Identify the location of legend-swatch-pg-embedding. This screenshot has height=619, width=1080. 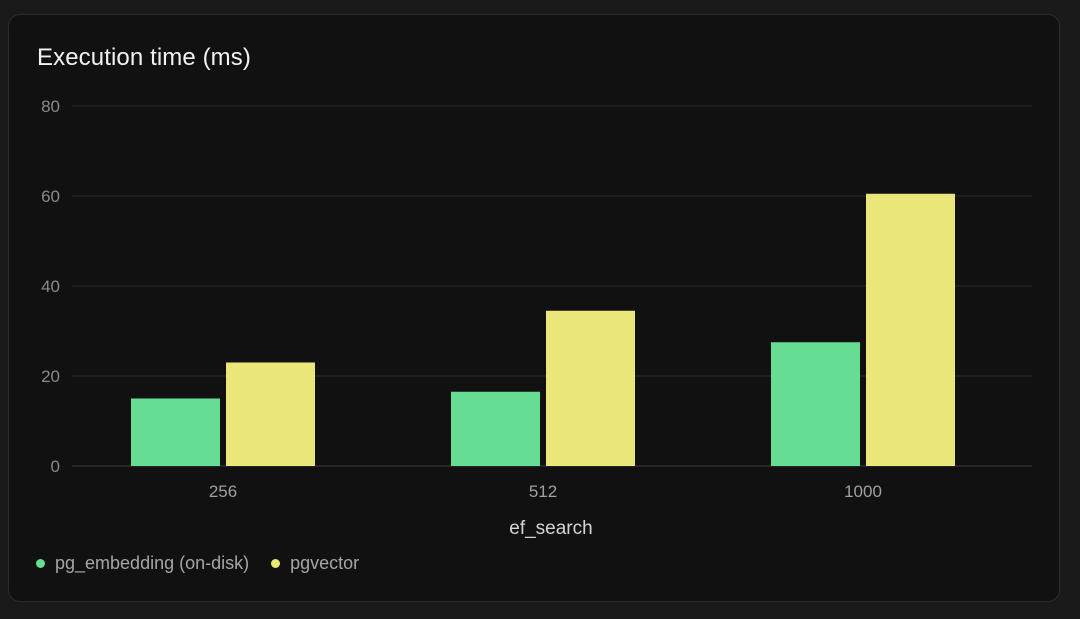
(40, 563).